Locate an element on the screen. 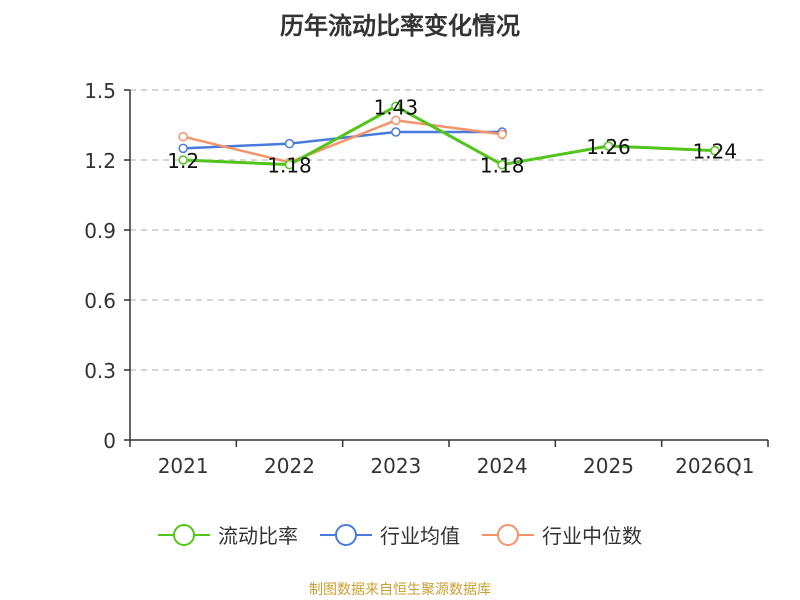 Image resolution: width=800 pixels, height=600 pixels. source-note: 制图数据来自恒生聚源数据库 is located at coordinates (400, 590).